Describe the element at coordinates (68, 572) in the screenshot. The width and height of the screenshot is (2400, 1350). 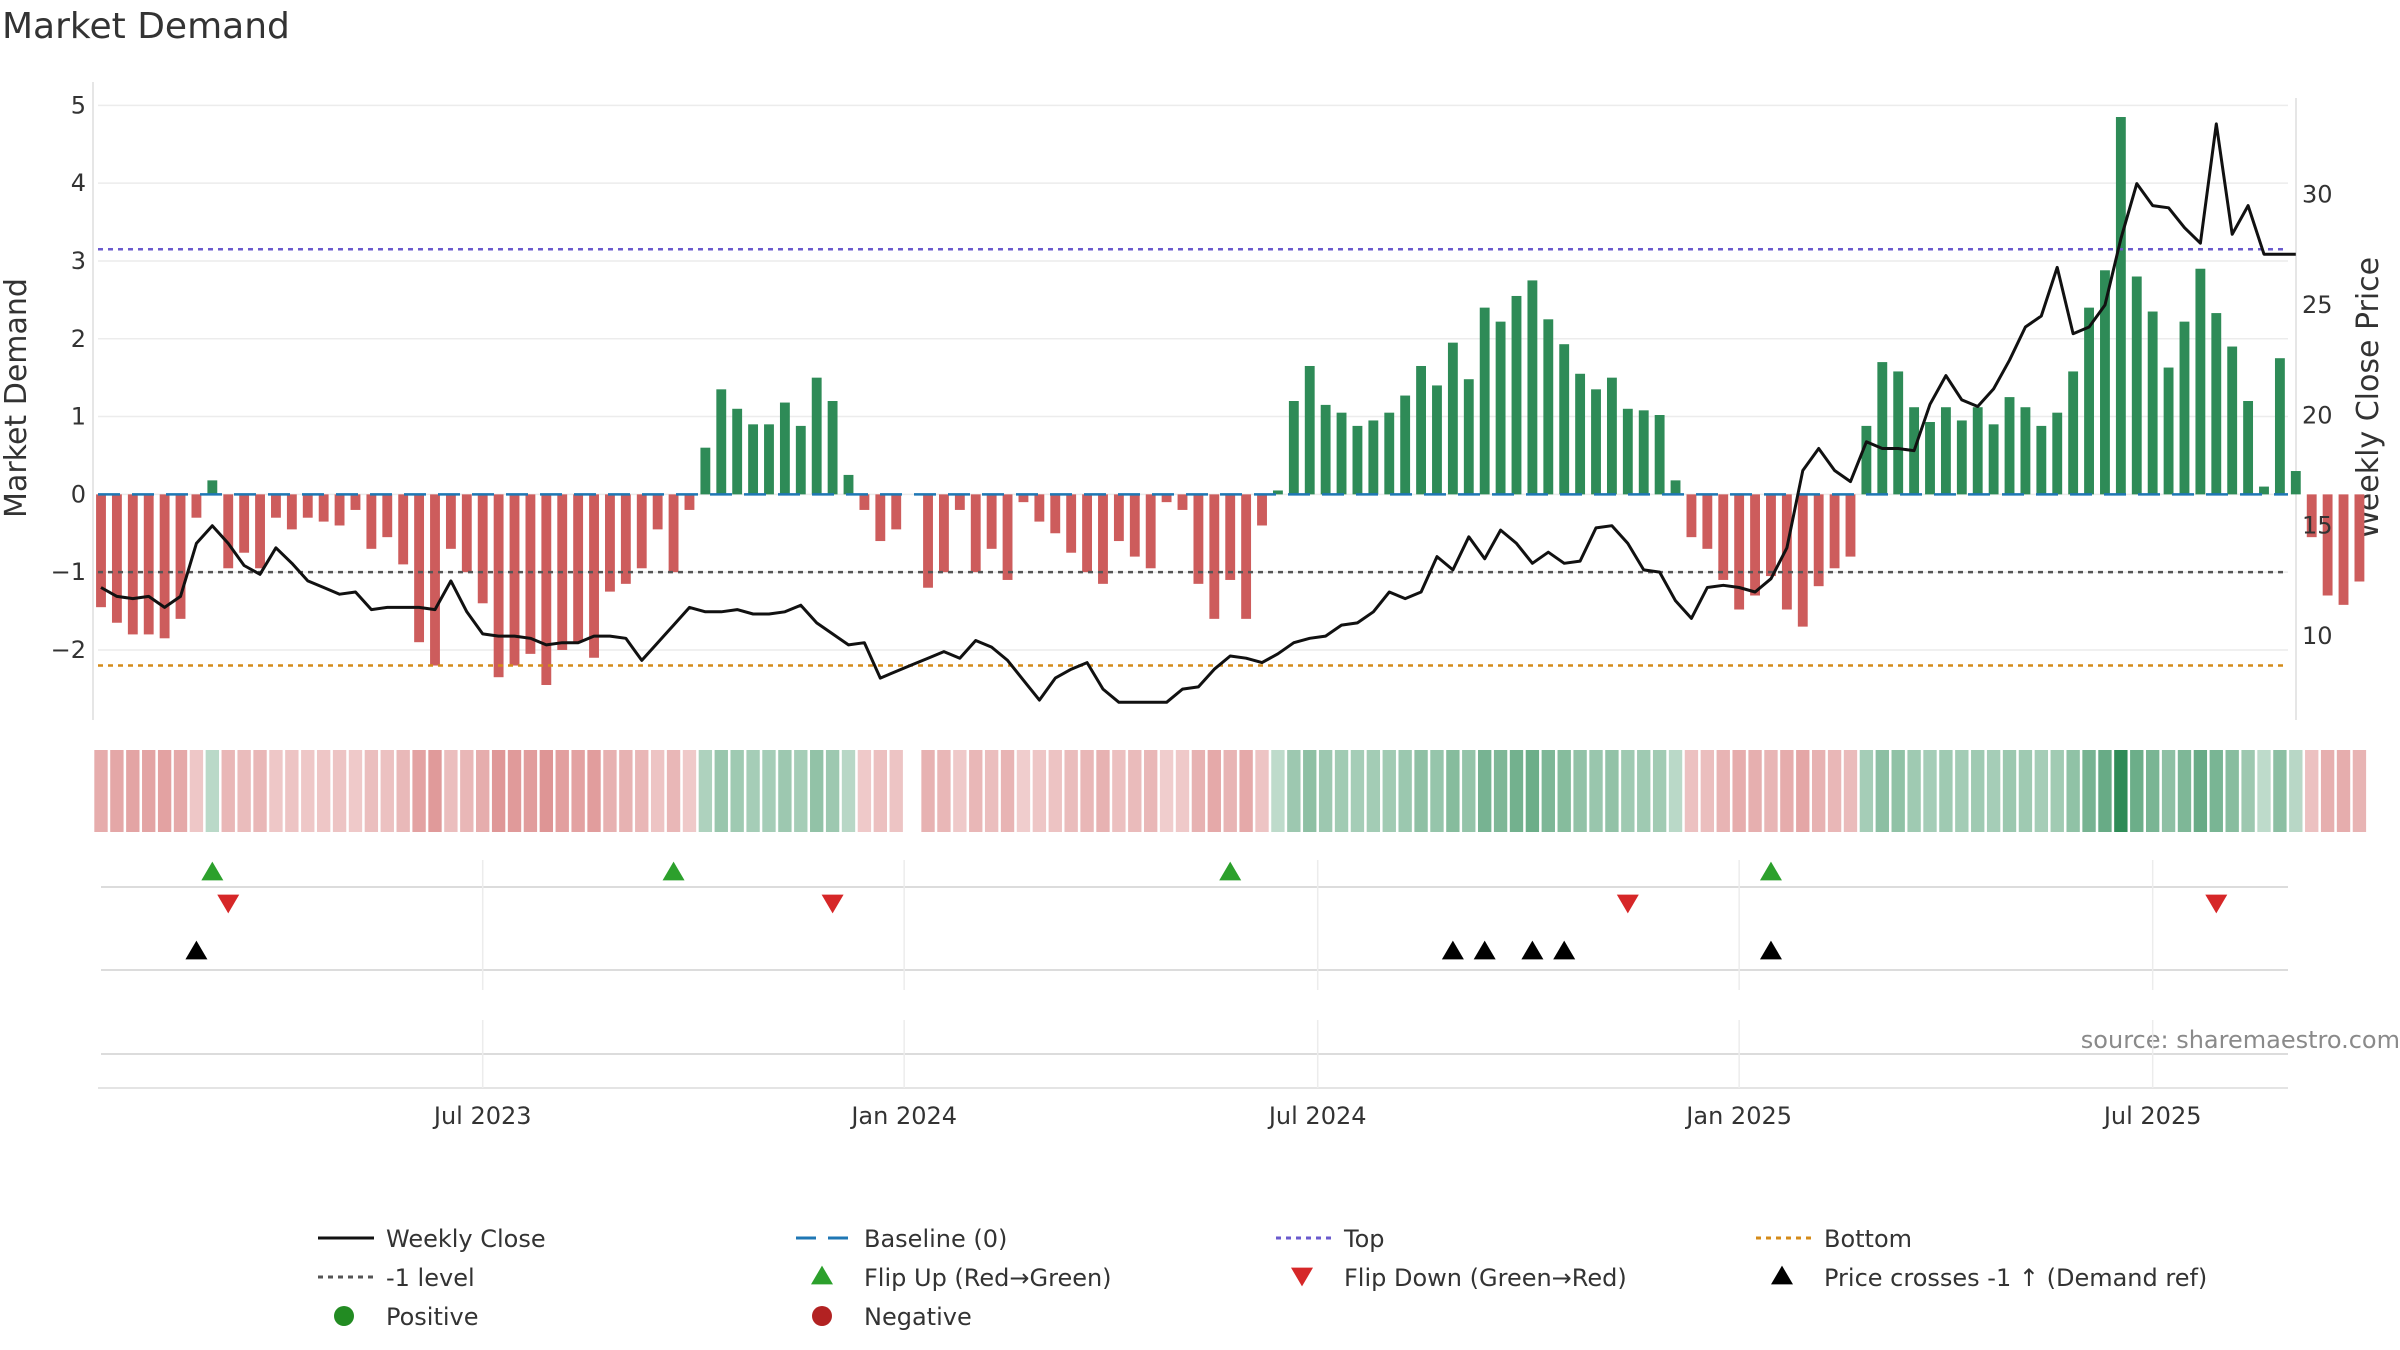
I see `y-tick-label: −1` at that location.